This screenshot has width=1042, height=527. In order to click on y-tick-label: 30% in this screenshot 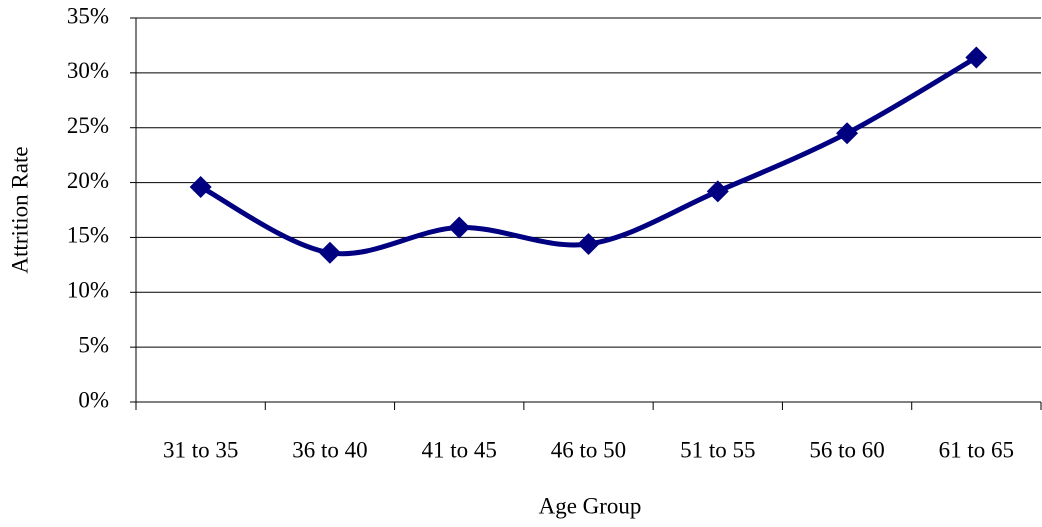, I will do `click(88, 70)`.